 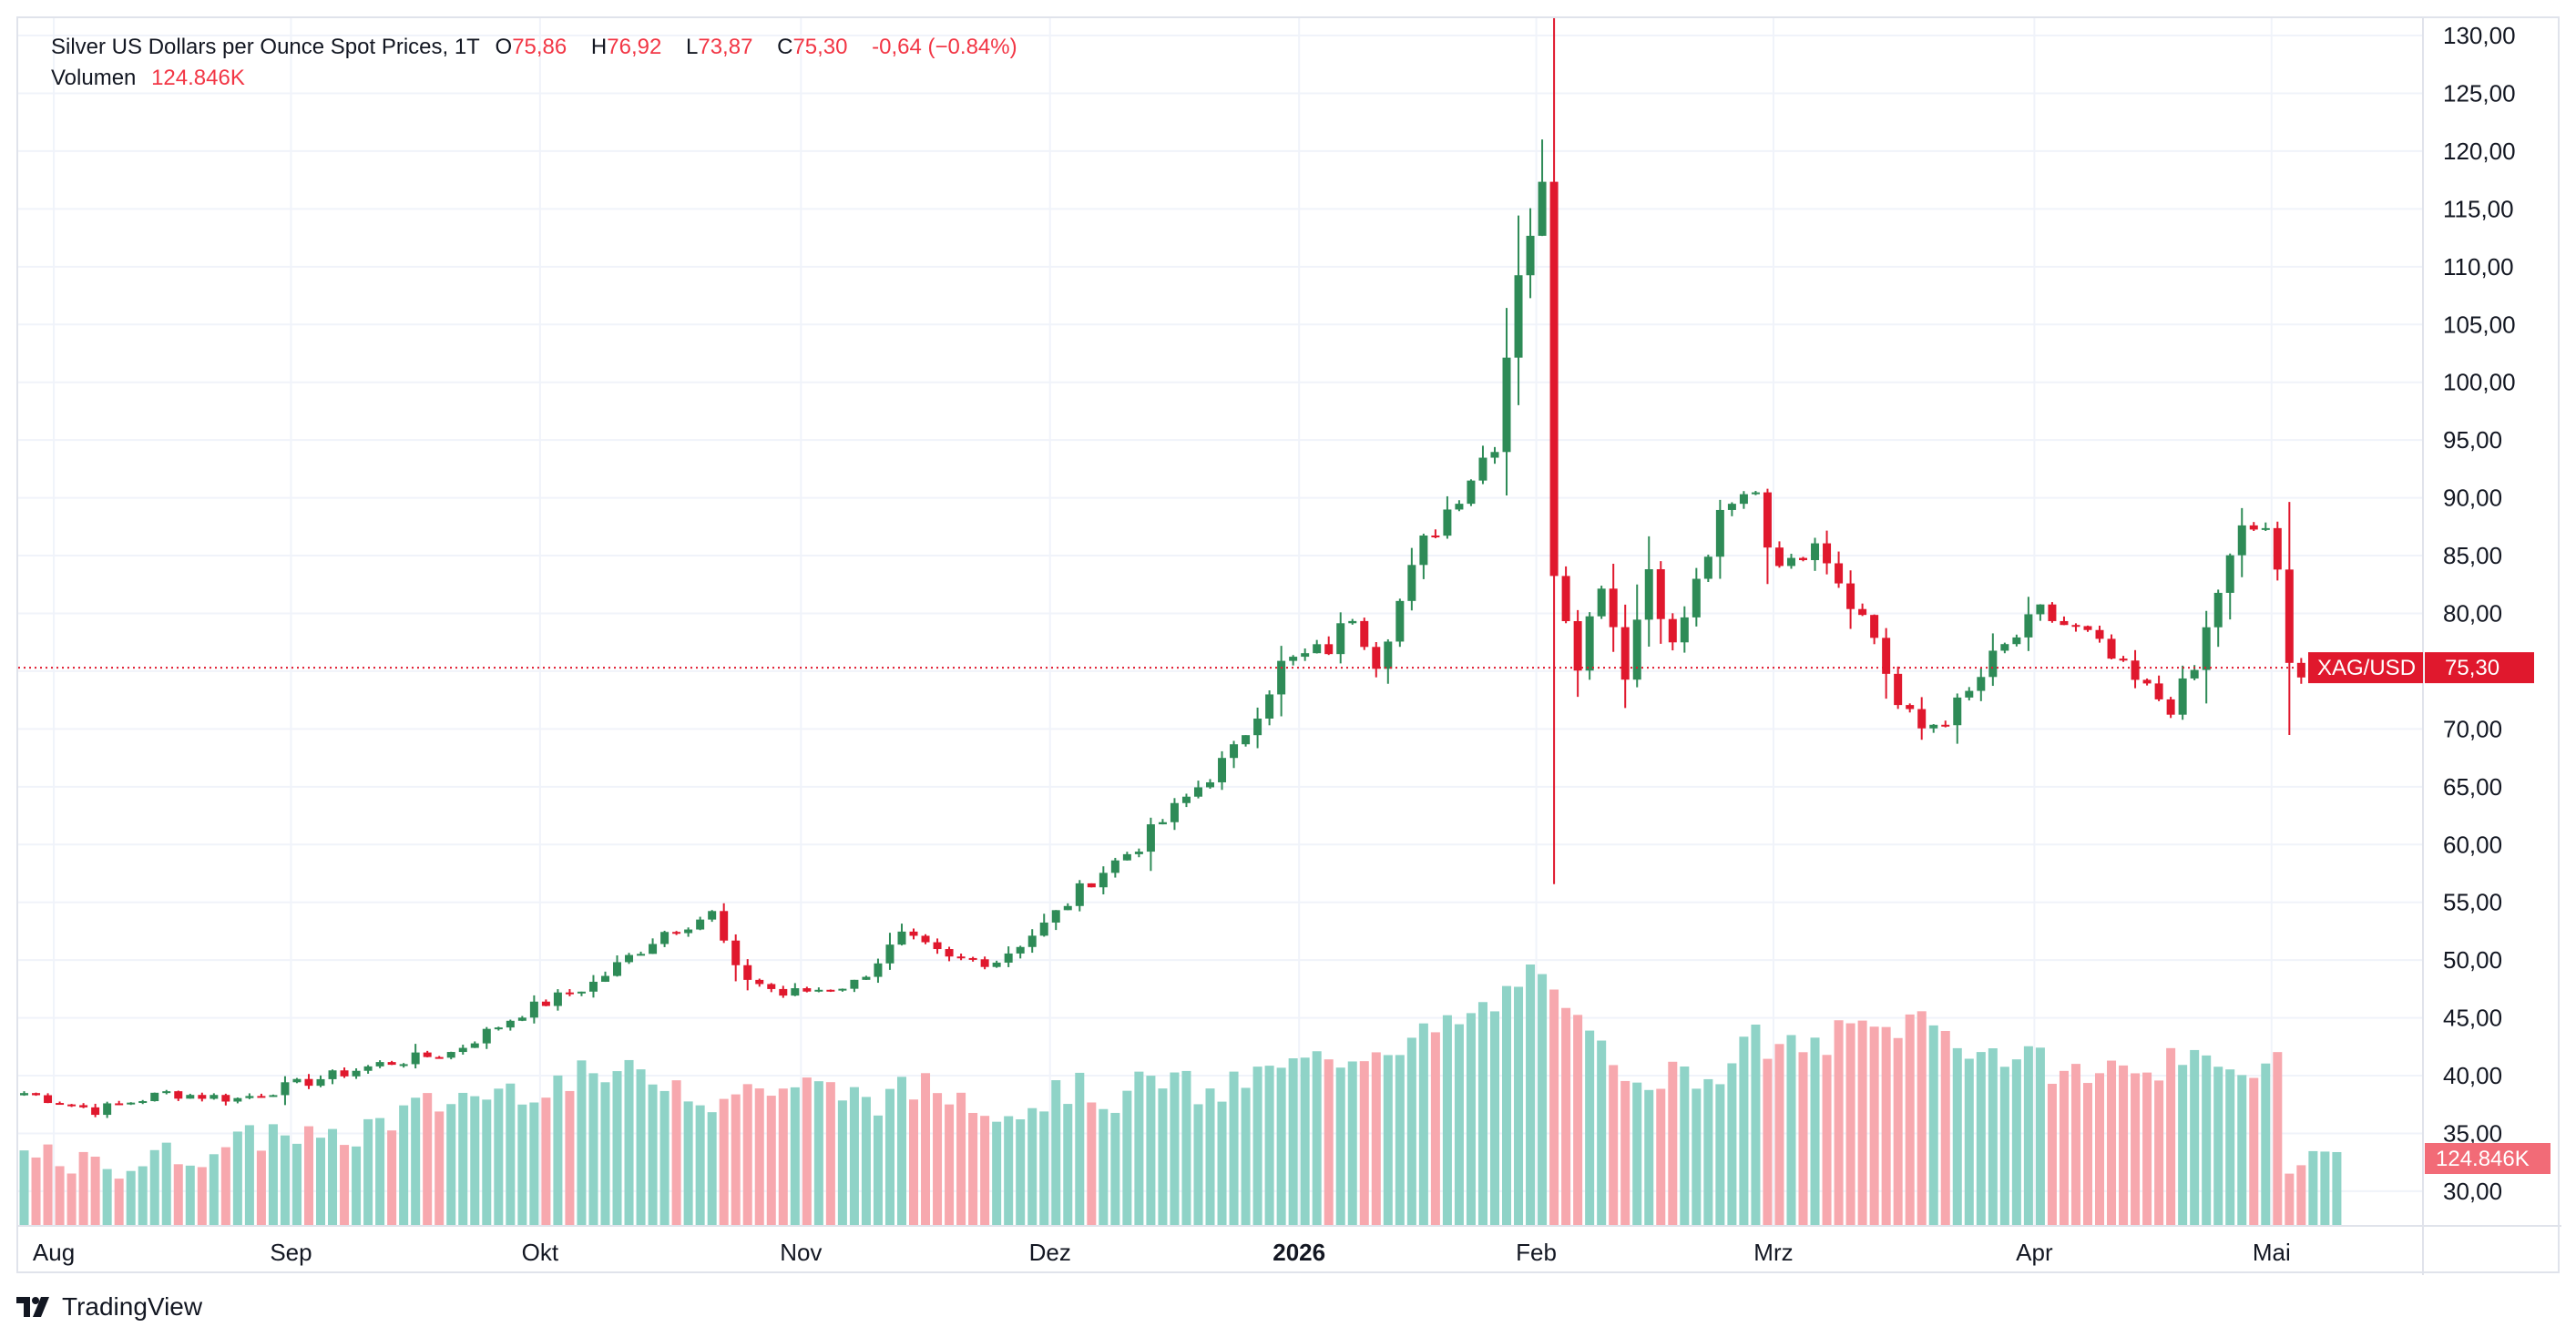 What do you see at coordinates (34, 1307) in the screenshot?
I see `tradingview-logo-icon` at bounding box center [34, 1307].